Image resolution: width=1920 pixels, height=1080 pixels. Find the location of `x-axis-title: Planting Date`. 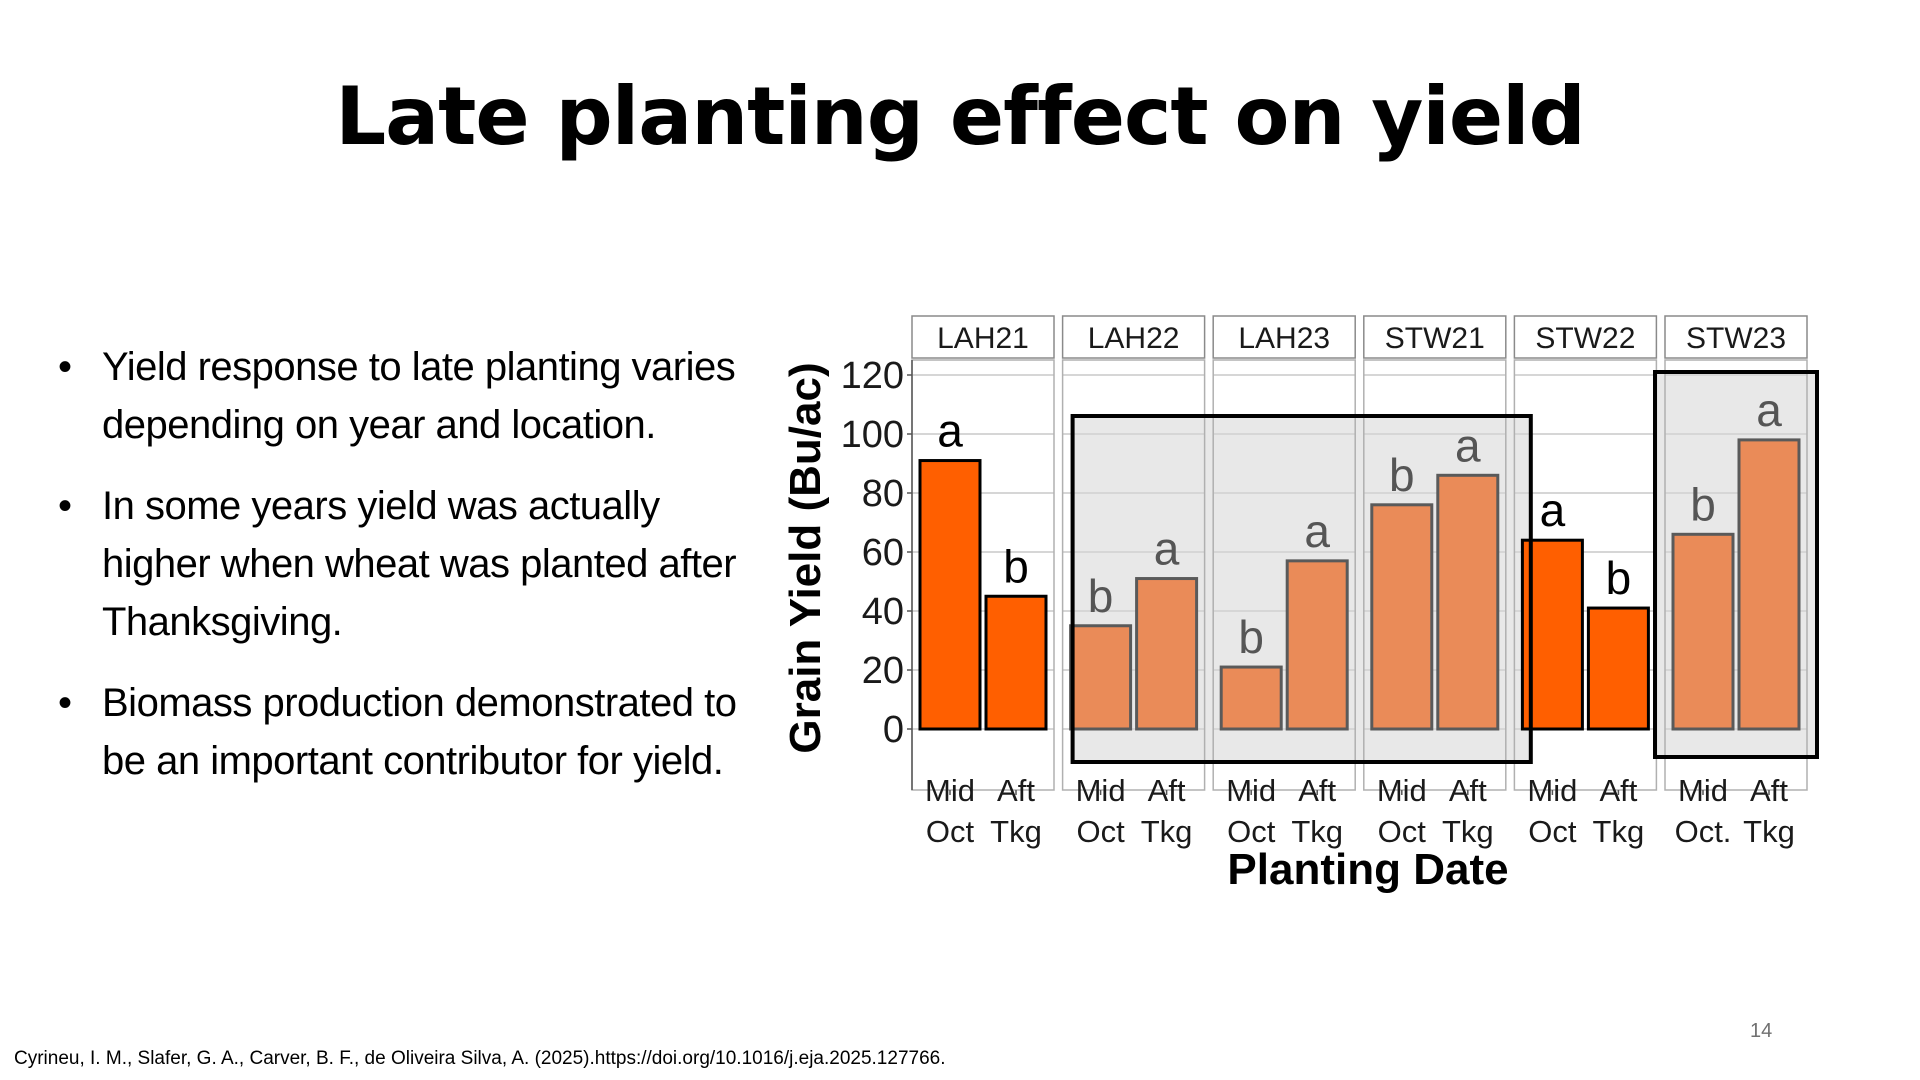

x-axis-title: Planting Date is located at coordinates (1367, 869).